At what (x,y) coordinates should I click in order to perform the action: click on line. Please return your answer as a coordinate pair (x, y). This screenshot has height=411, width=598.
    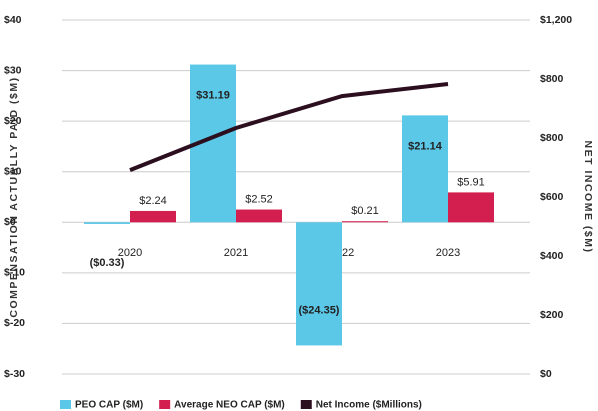
    Looking at the image, I should click on (289, 127).